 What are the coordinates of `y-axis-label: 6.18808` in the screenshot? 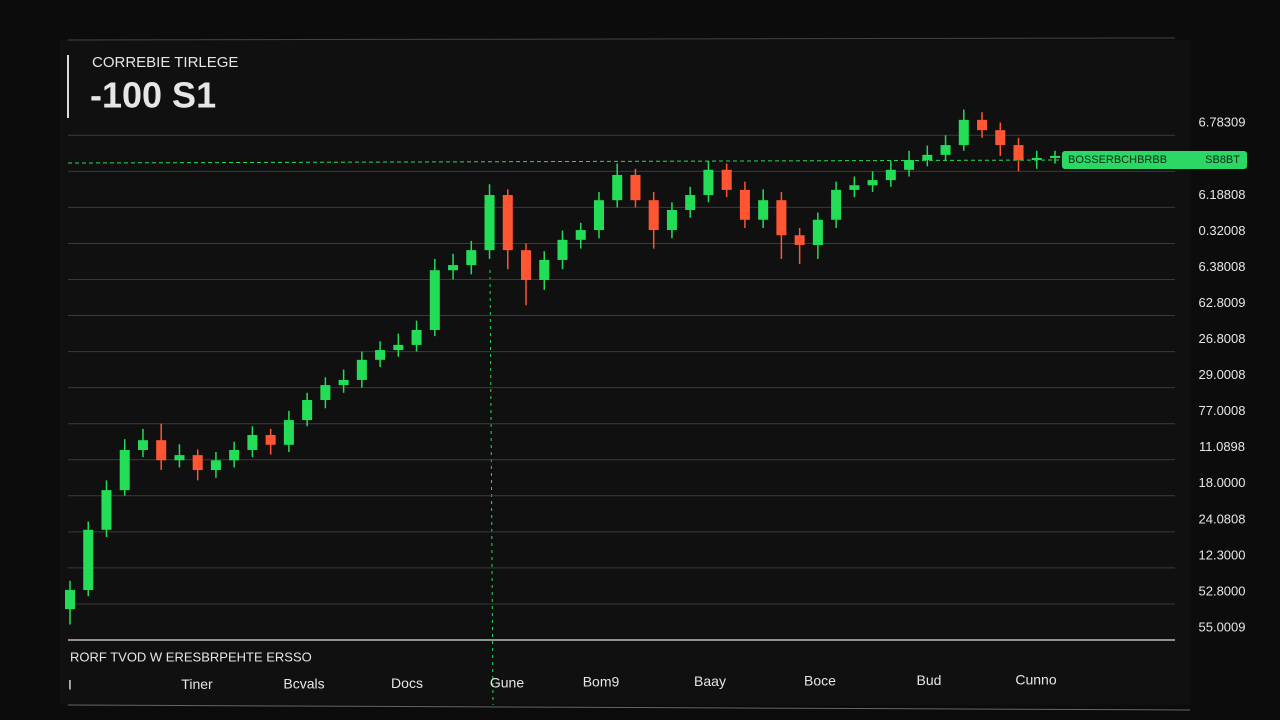 It's located at (1222, 194).